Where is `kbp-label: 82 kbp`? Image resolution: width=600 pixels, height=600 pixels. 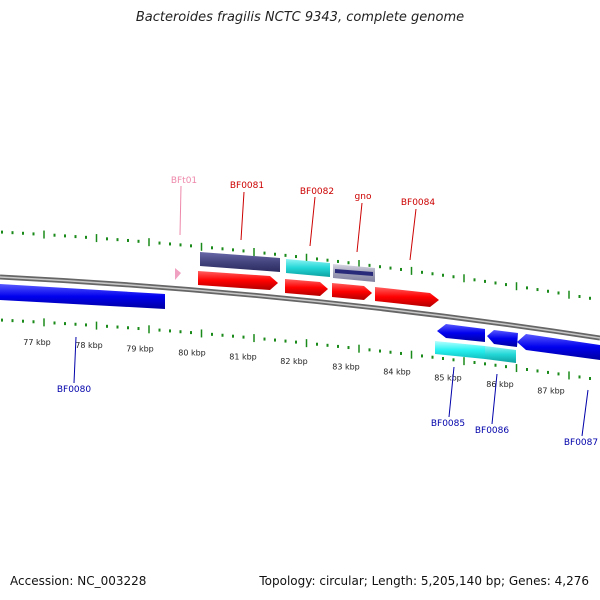 kbp-label: 82 kbp is located at coordinates (294, 361).